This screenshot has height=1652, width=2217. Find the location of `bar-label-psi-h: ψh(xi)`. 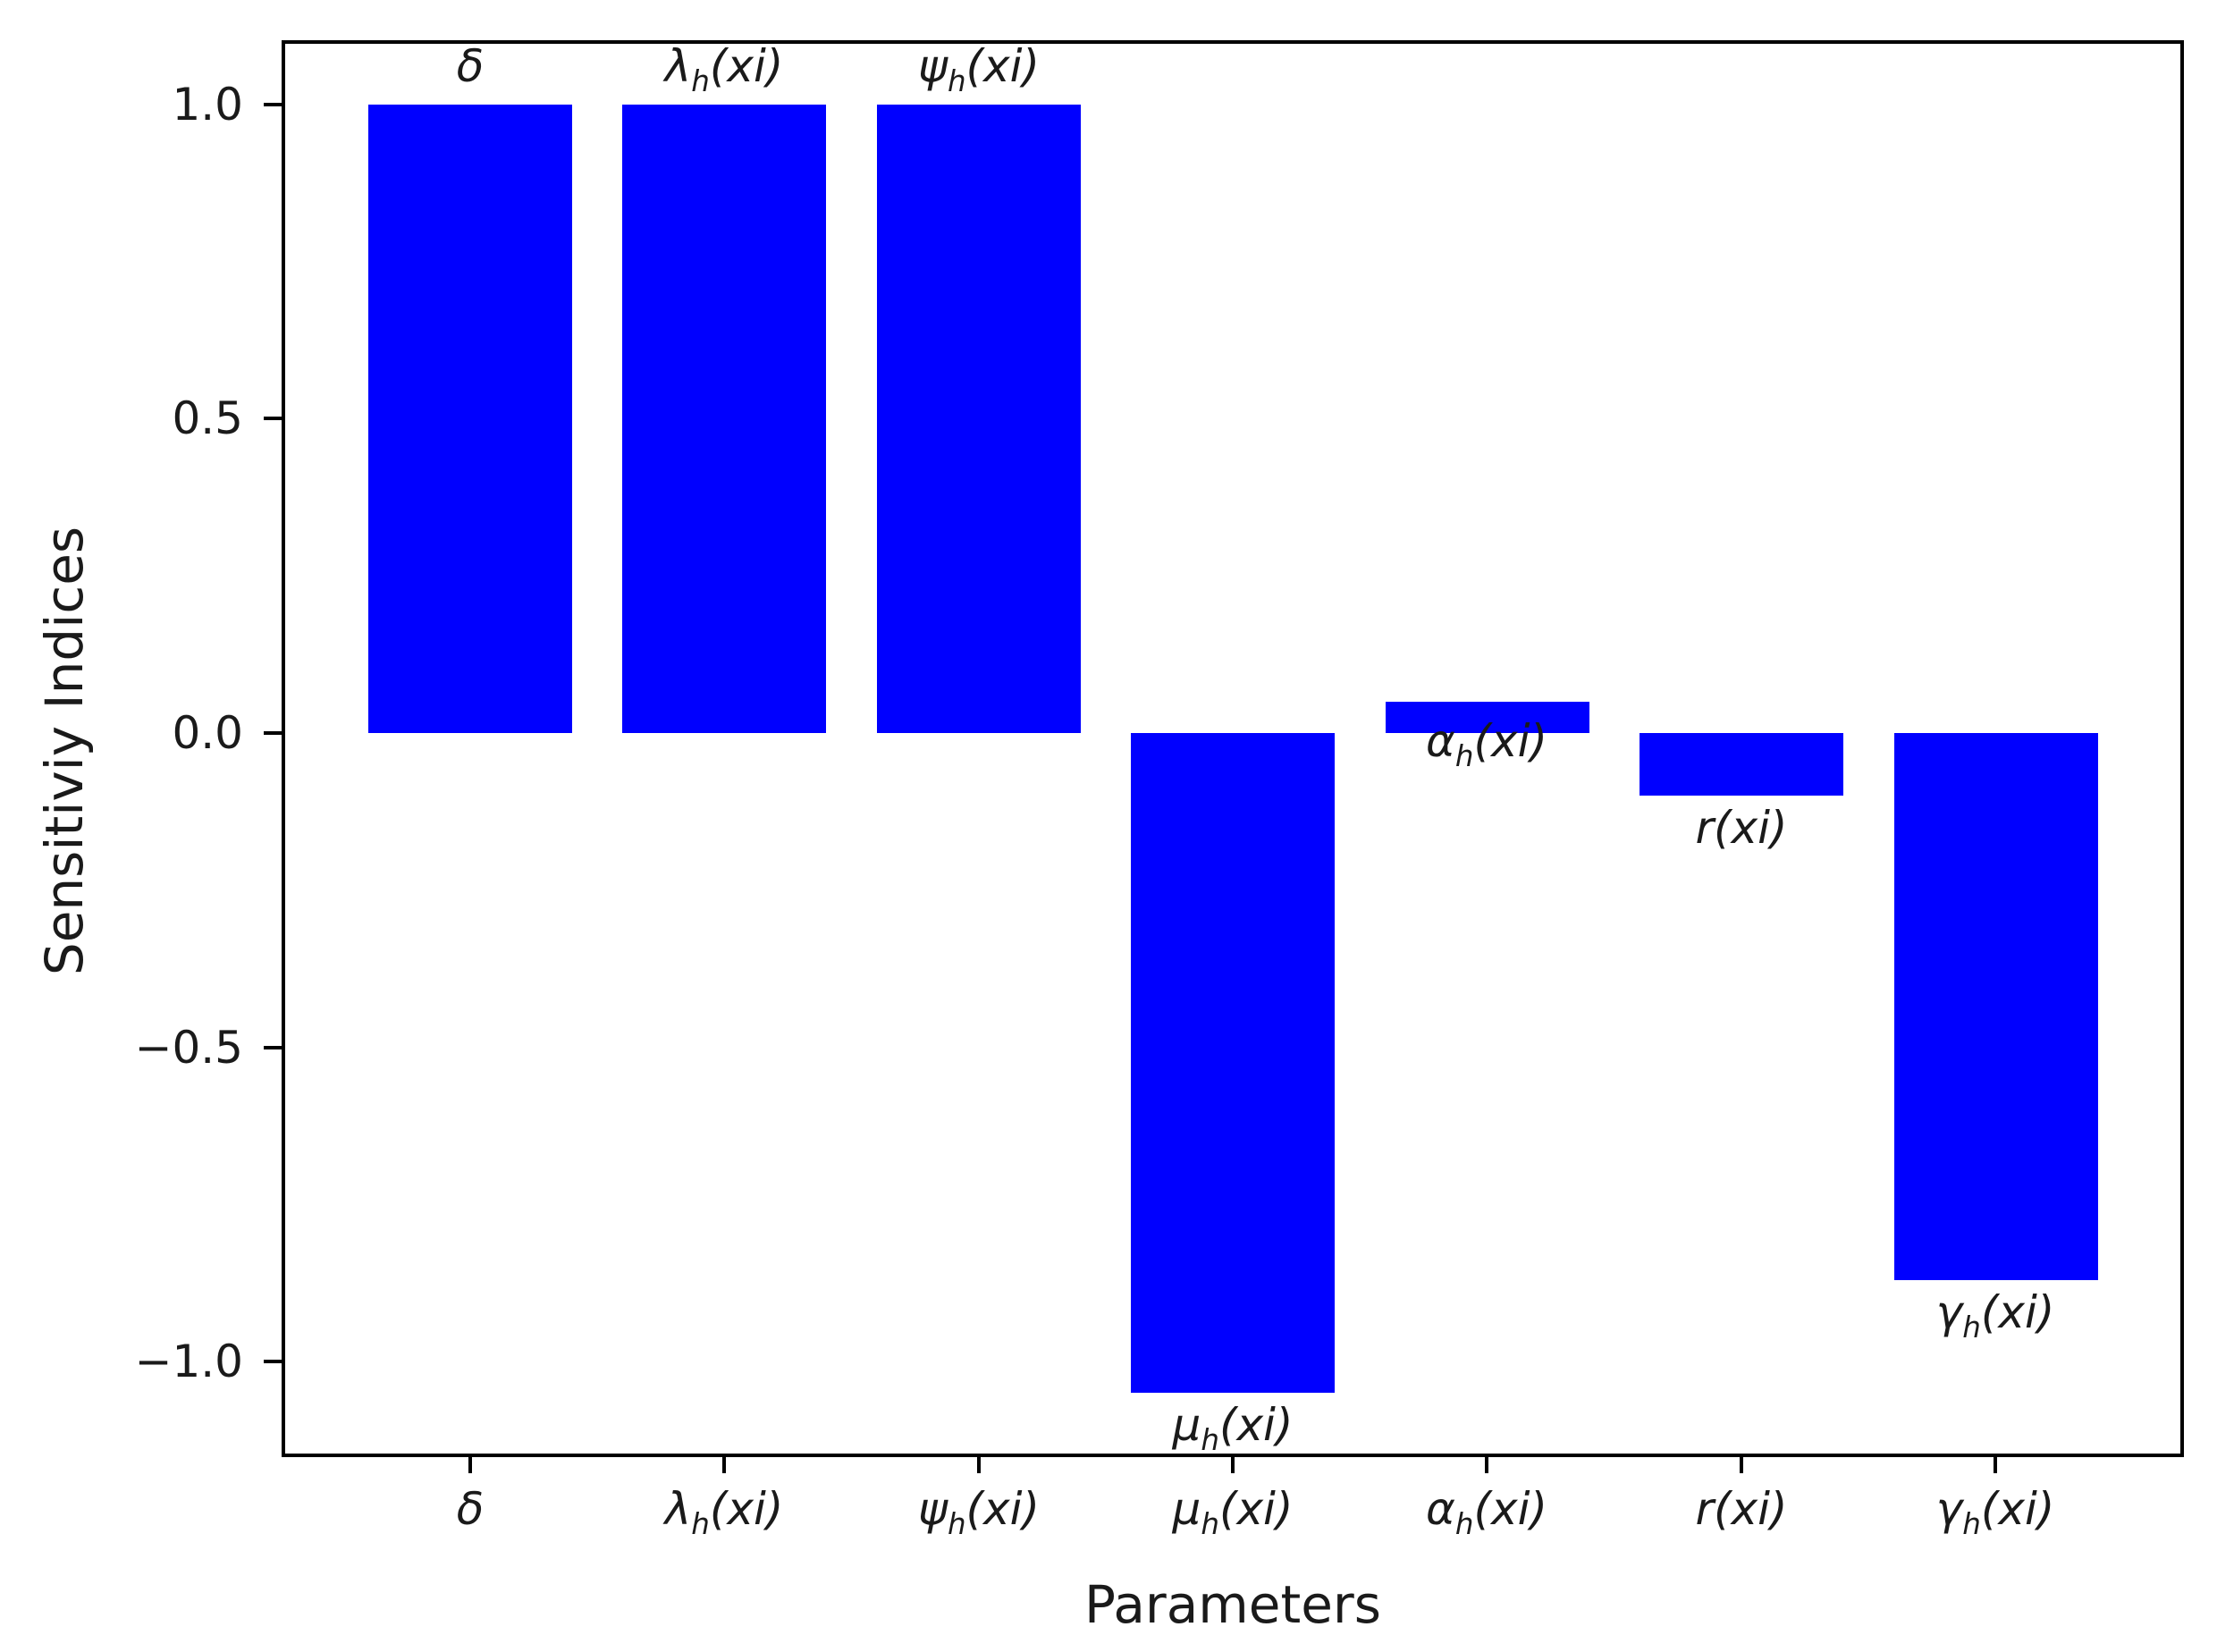

bar-label-psi-h: ψh(xi) is located at coordinates (979, 69).